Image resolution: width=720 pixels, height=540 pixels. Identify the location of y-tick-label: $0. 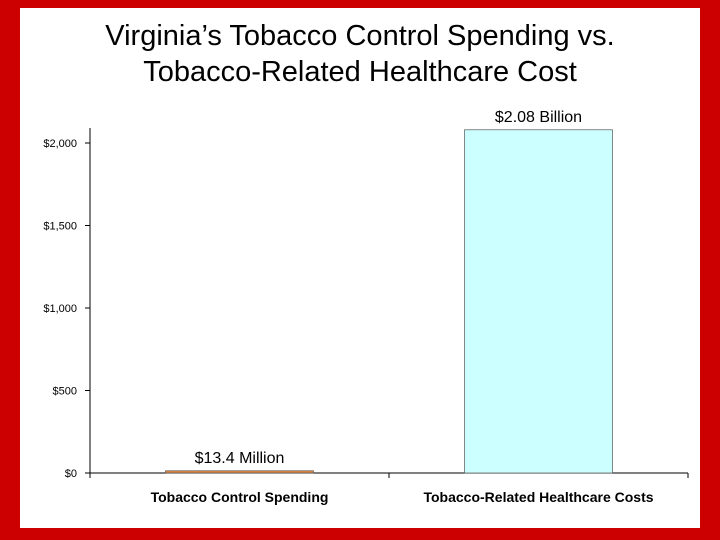
(71, 474).